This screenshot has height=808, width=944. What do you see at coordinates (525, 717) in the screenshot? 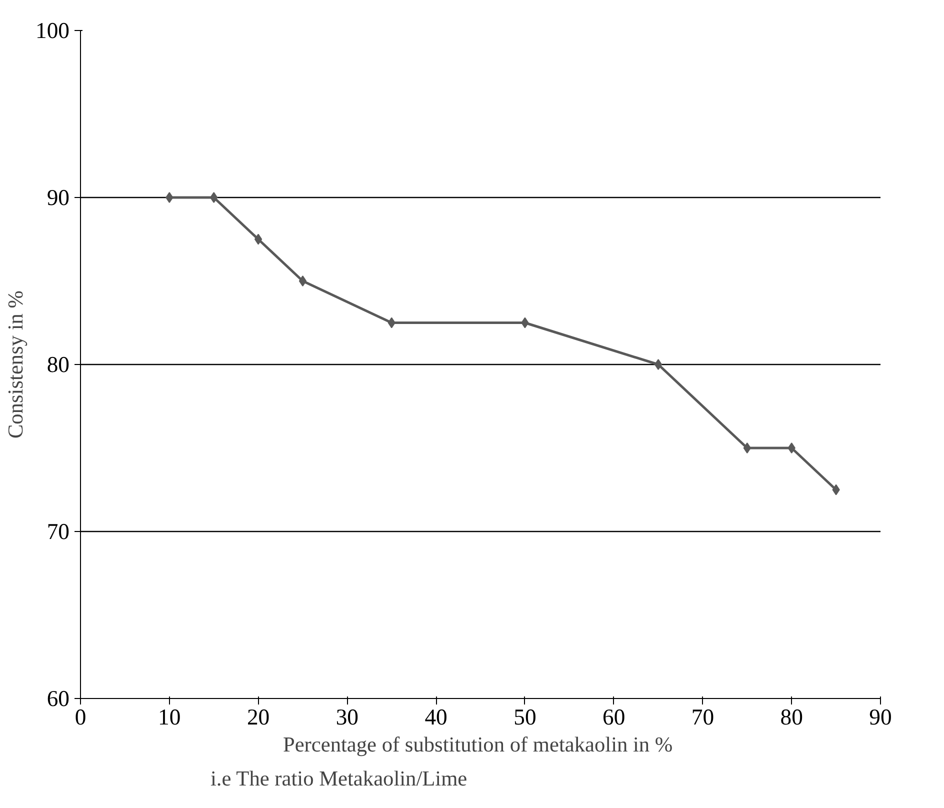
I see `x-tick-label: 50` at bounding box center [525, 717].